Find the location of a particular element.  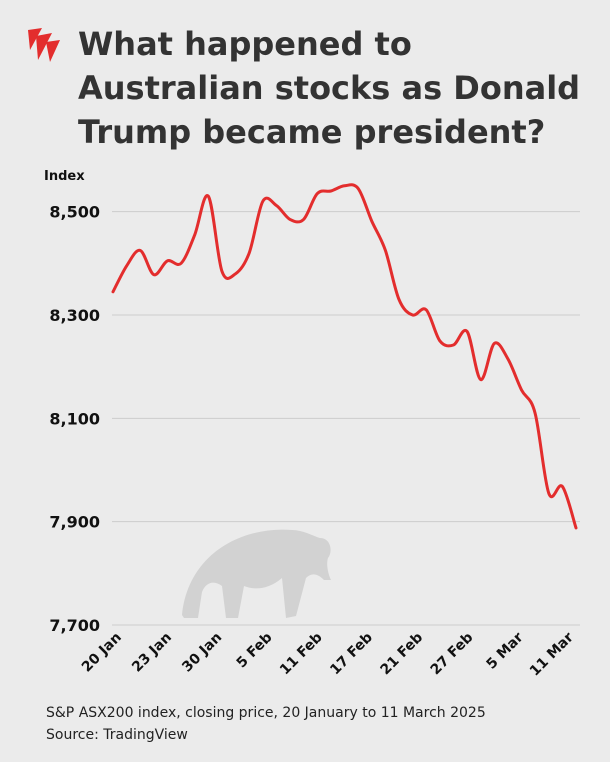

x-tick-label: 11 Feb is located at coordinates (301, 654).